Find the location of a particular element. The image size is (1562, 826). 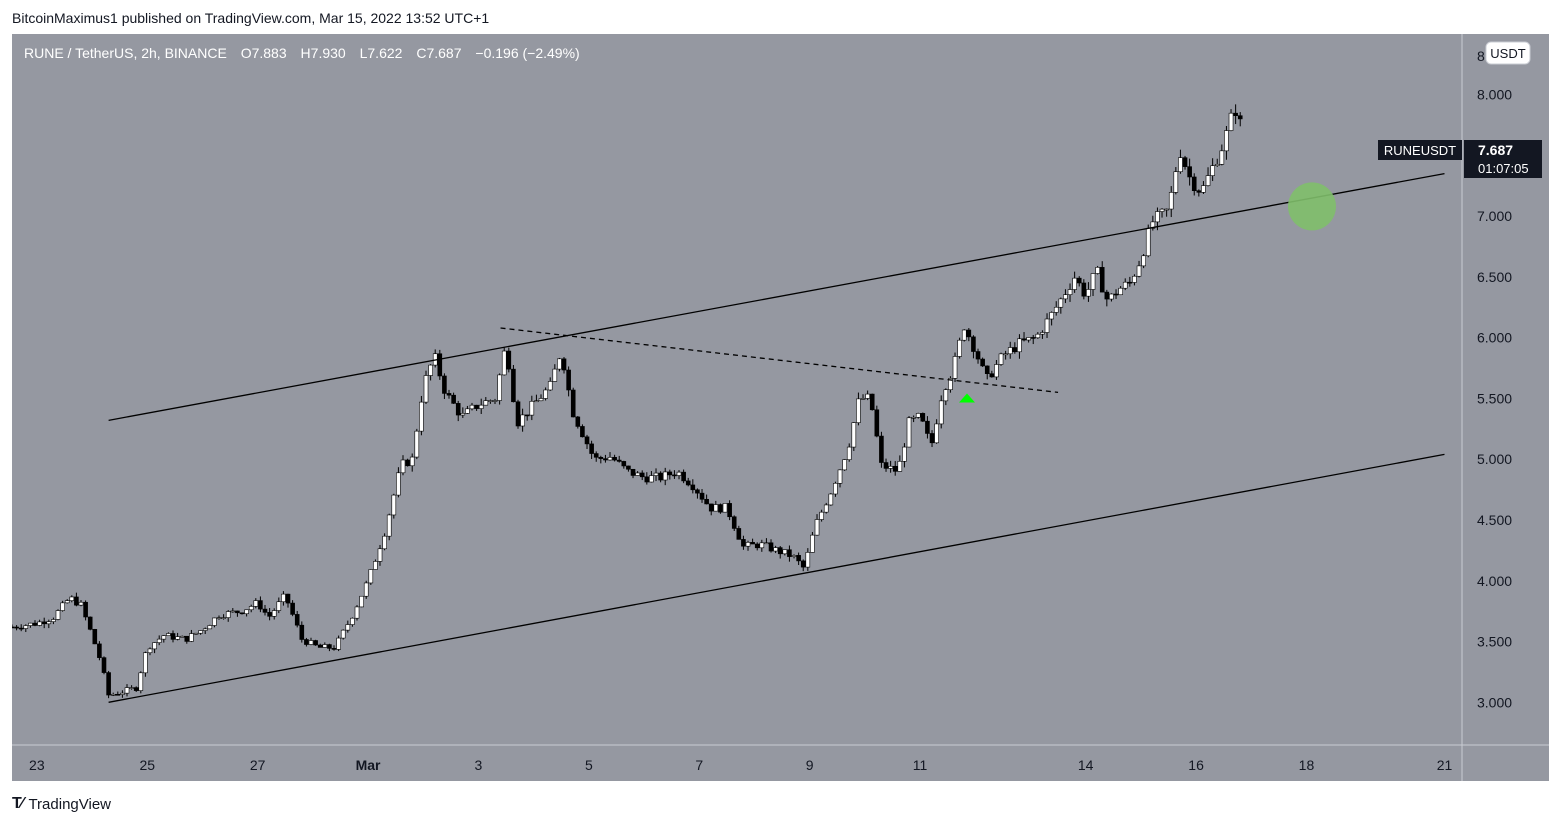

open-value: 7.883 is located at coordinates (269, 53).